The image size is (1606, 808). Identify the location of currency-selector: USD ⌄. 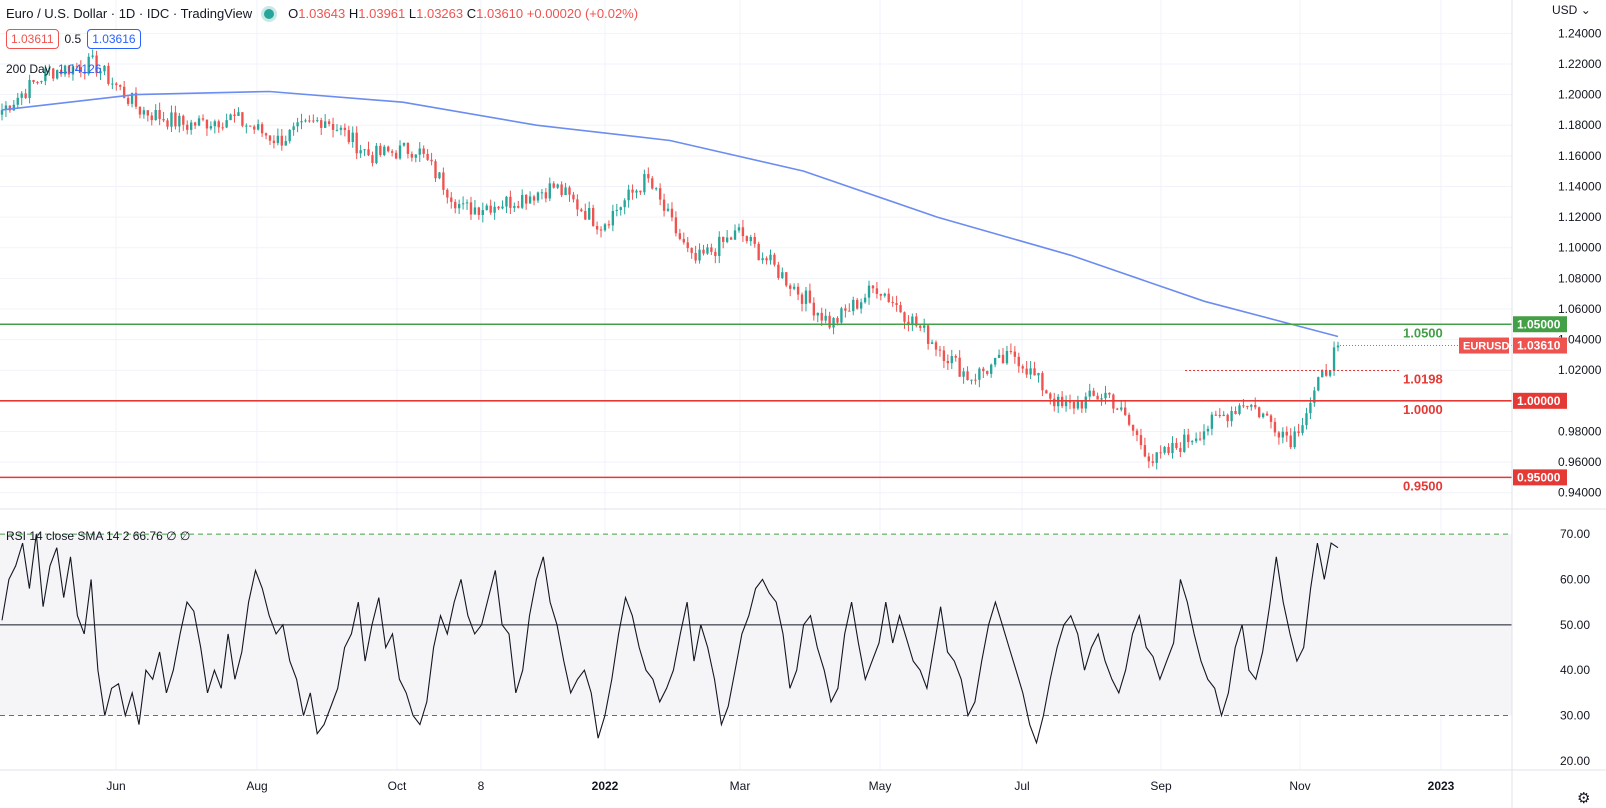
(1571, 10).